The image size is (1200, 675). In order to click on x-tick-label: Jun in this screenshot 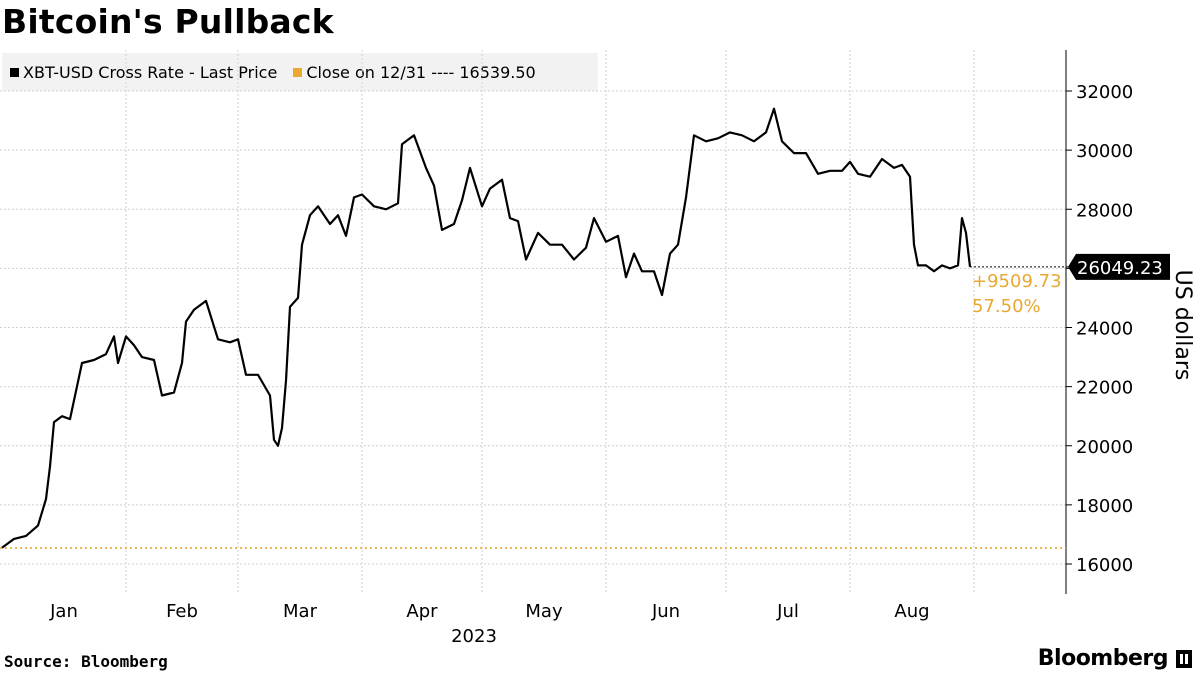, I will do `click(665, 611)`.